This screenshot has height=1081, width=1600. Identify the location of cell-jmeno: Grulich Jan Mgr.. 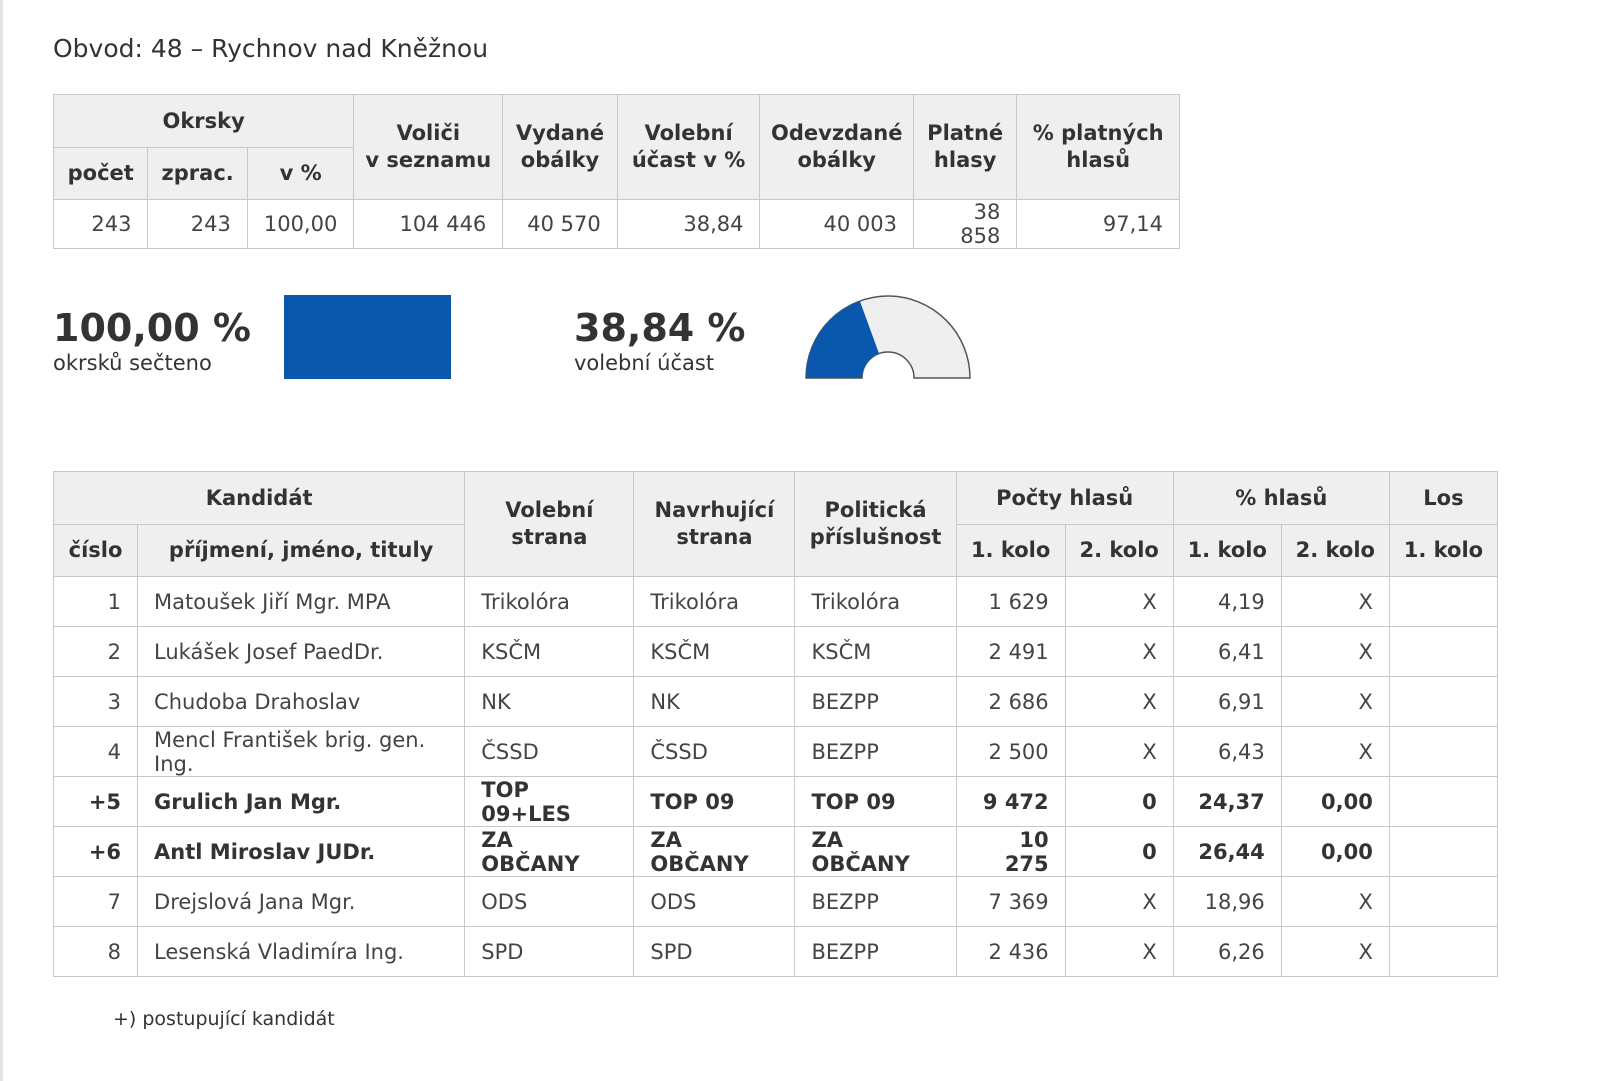
(301, 801).